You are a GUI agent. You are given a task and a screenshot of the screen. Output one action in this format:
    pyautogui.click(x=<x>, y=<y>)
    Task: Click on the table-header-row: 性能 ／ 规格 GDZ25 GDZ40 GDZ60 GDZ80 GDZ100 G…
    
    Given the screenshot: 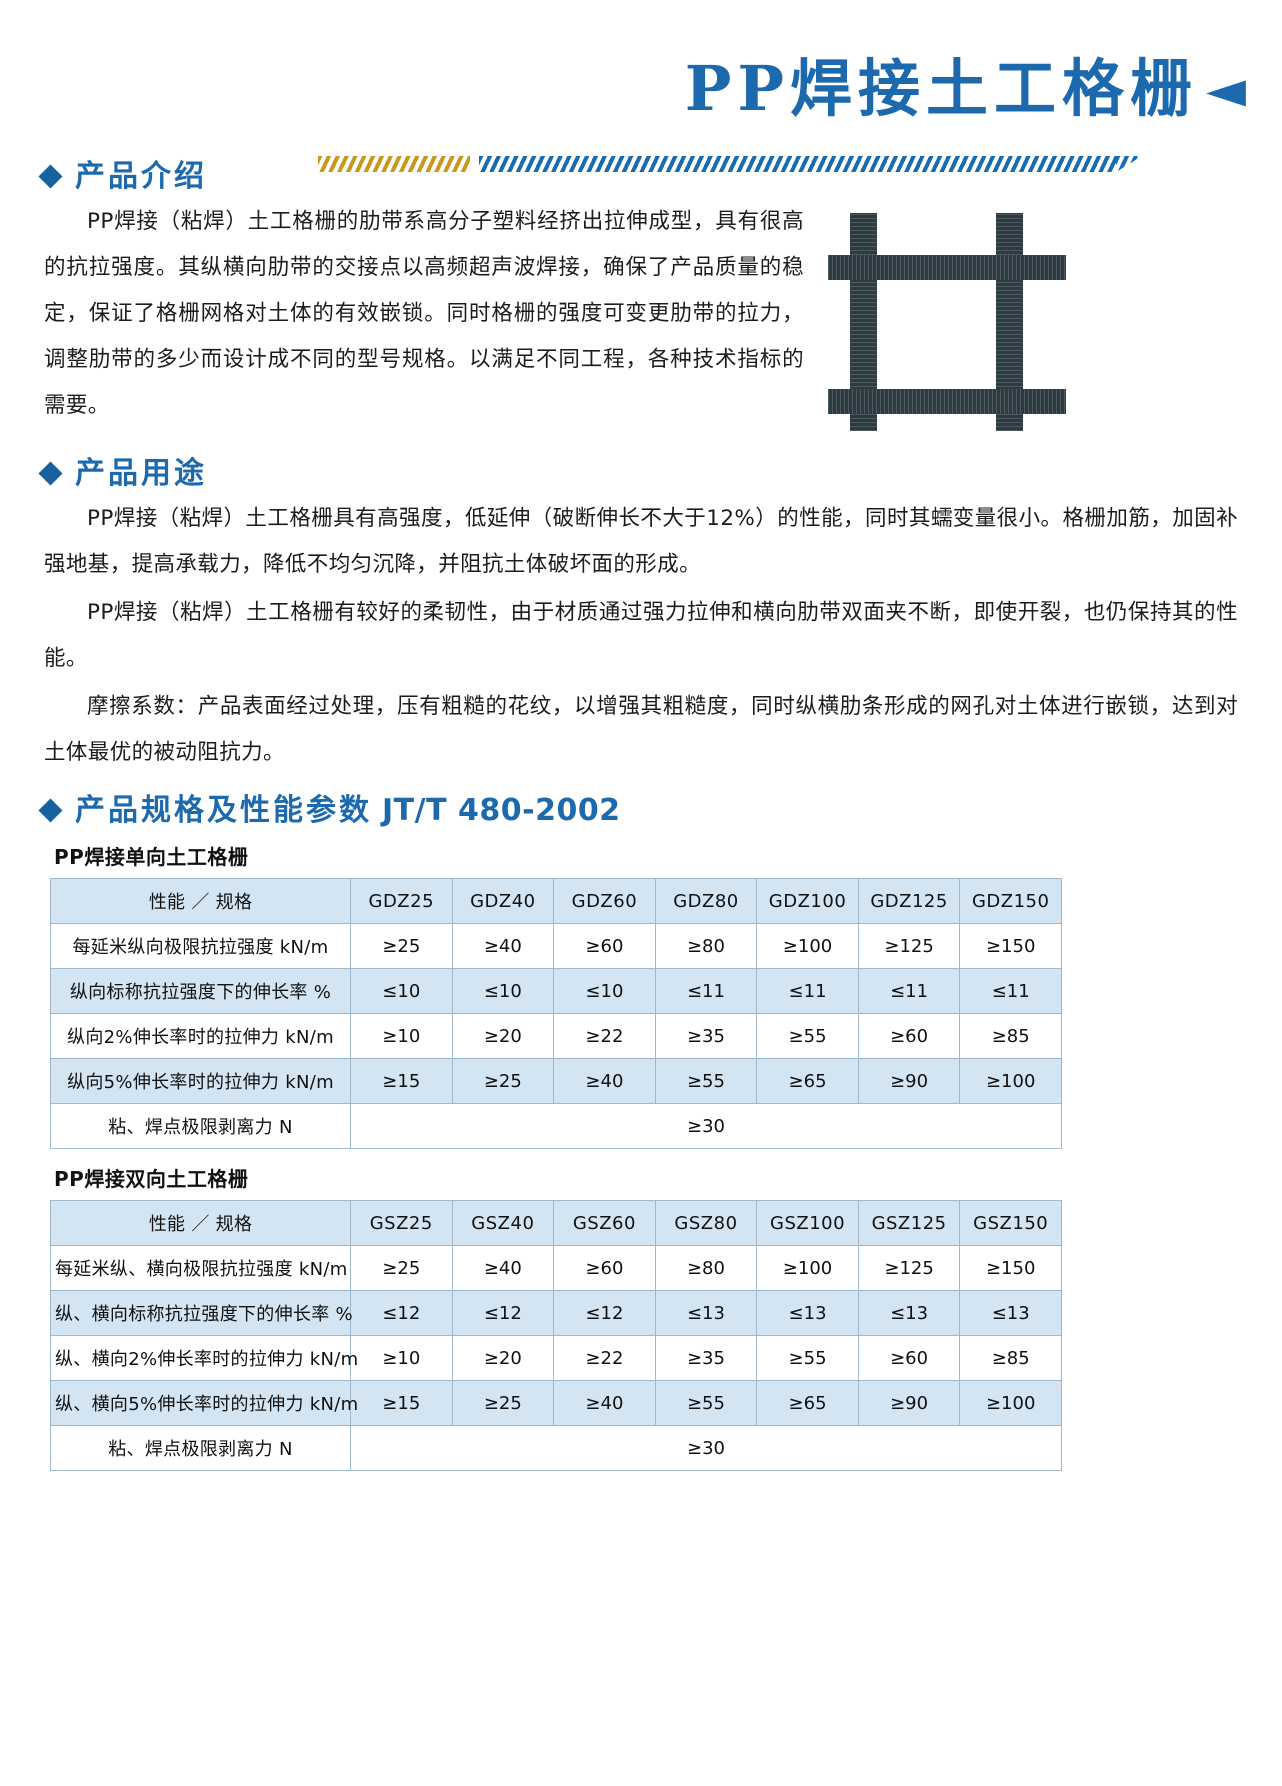 What is the action you would take?
    pyautogui.click(x=556, y=901)
    